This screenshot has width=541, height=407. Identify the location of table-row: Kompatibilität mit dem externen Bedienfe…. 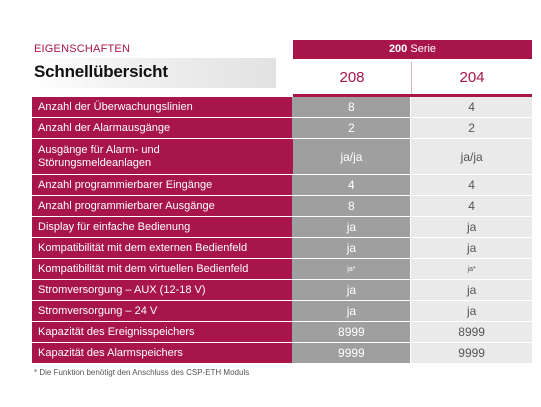
(282, 248).